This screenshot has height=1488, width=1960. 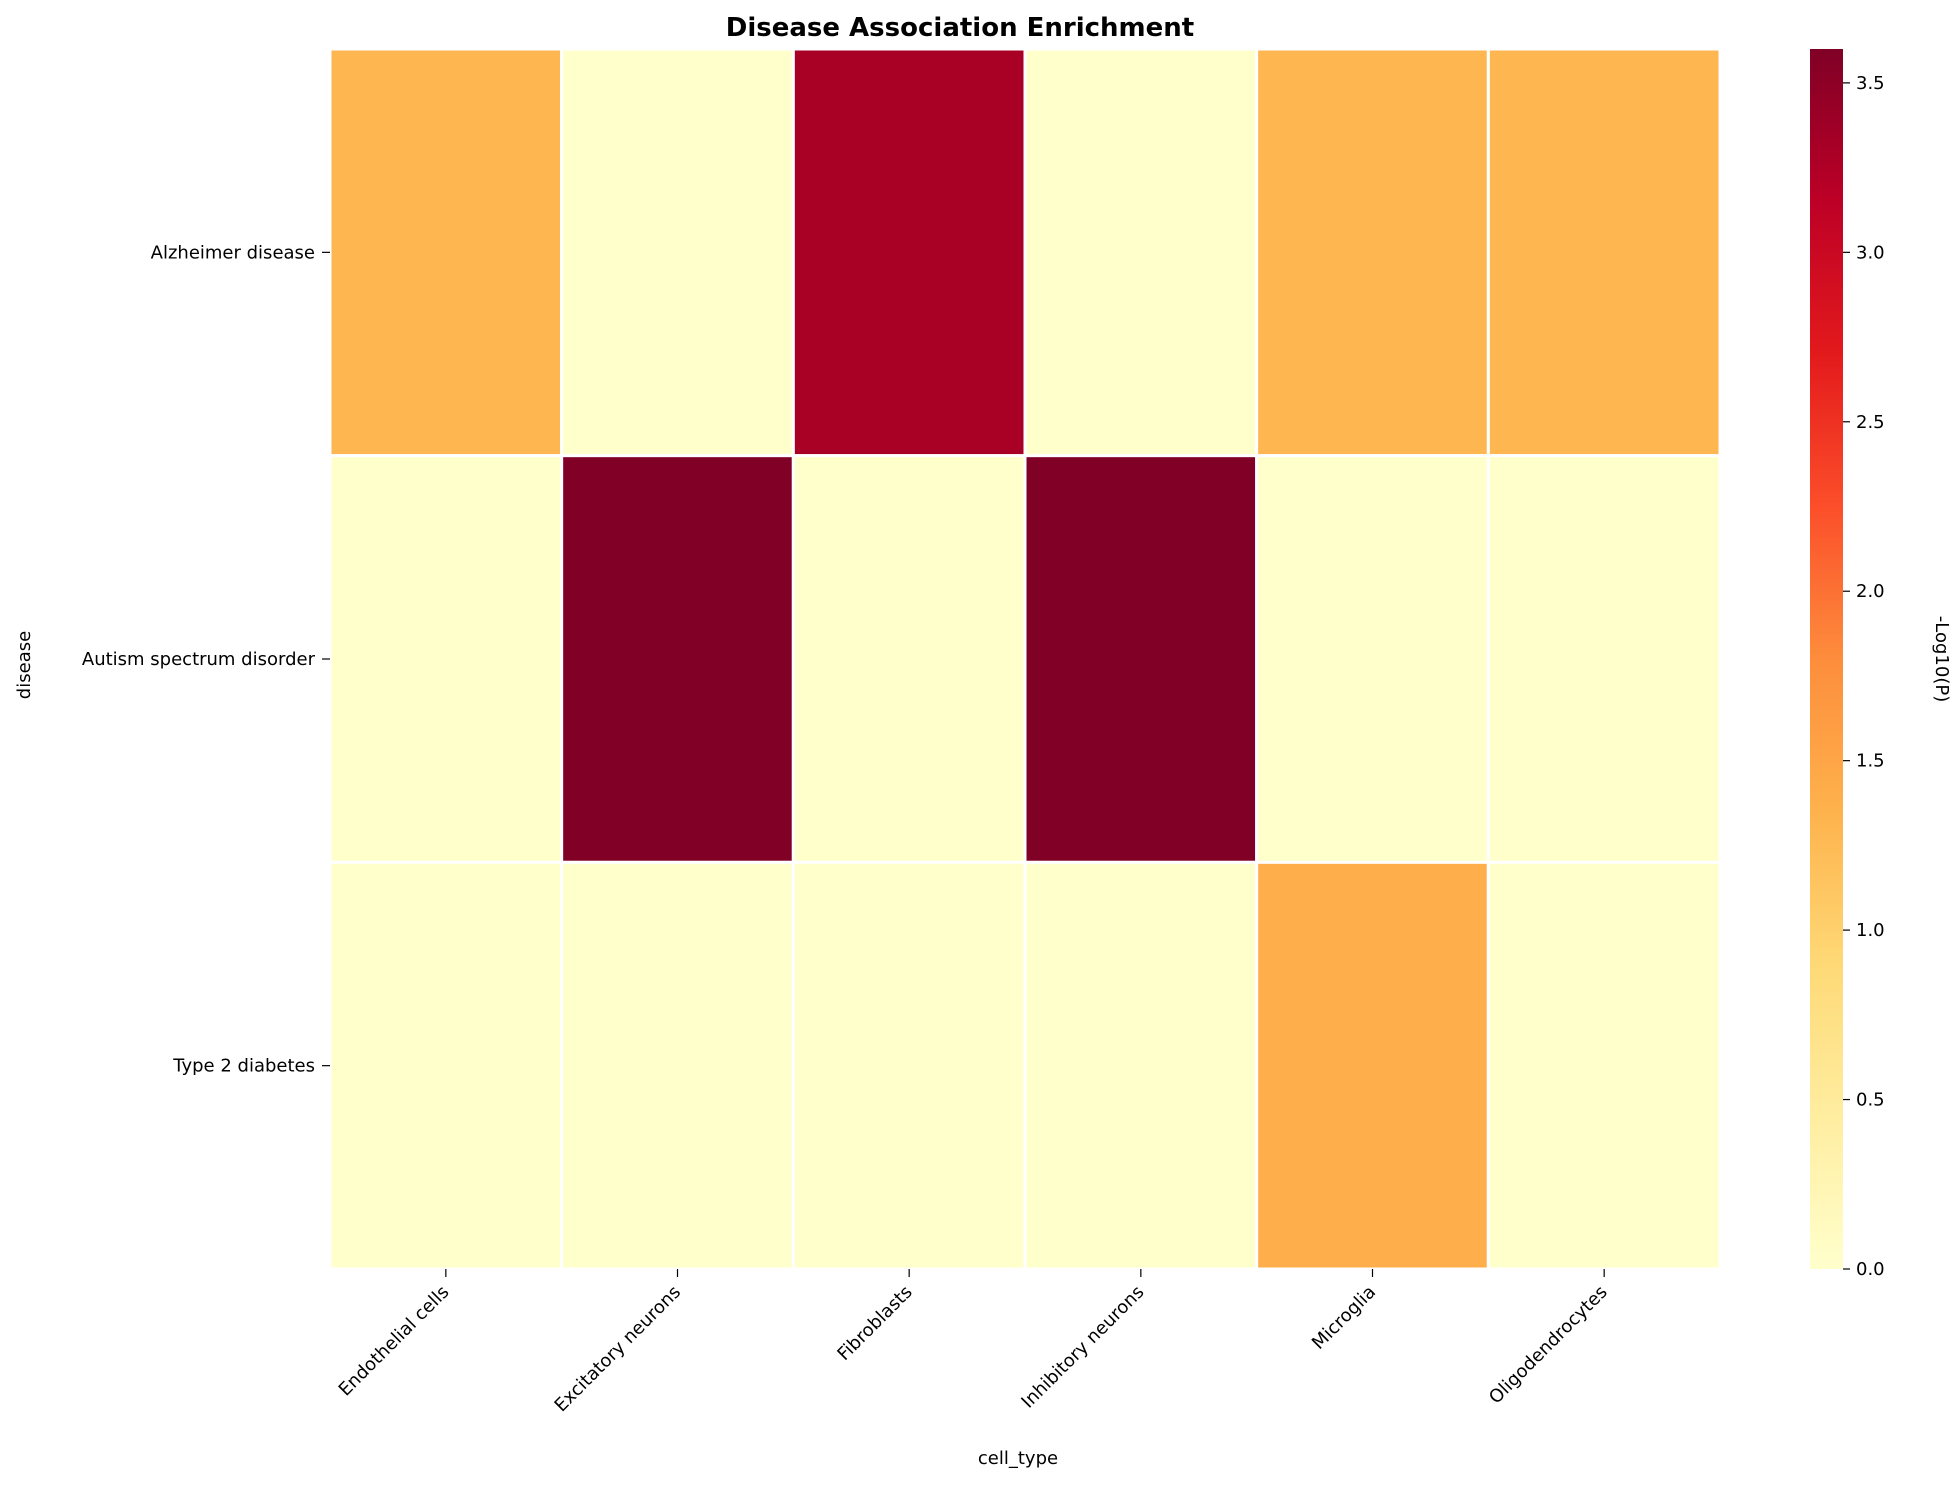 What do you see at coordinates (1870, 83) in the screenshot?
I see `colorbar-tick-label: 3.5` at bounding box center [1870, 83].